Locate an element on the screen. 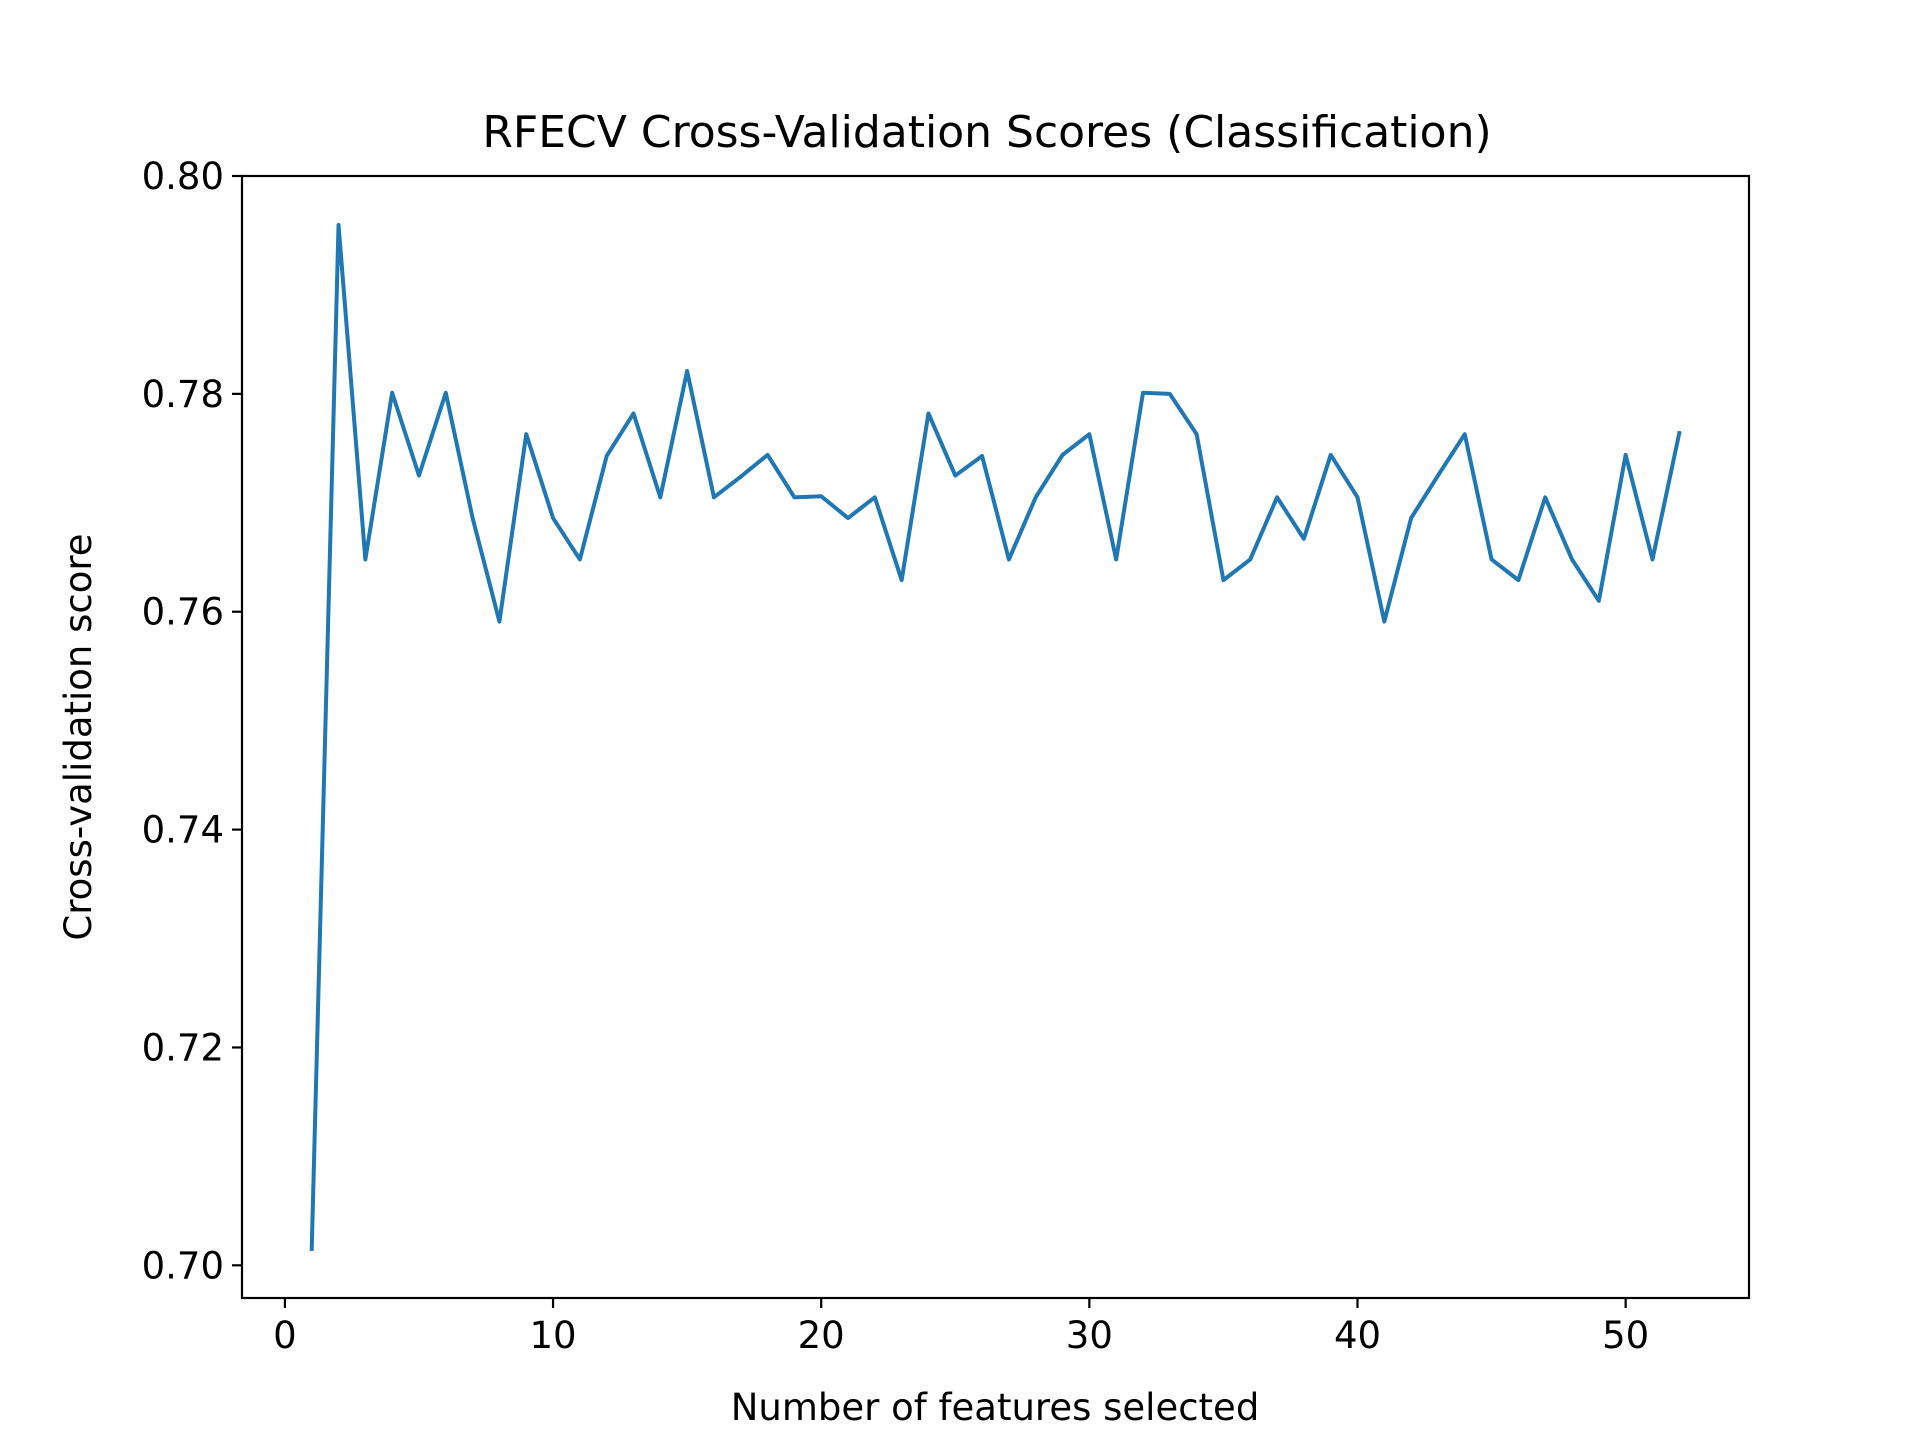  x-tick-label: 50 is located at coordinates (1625, 1335).